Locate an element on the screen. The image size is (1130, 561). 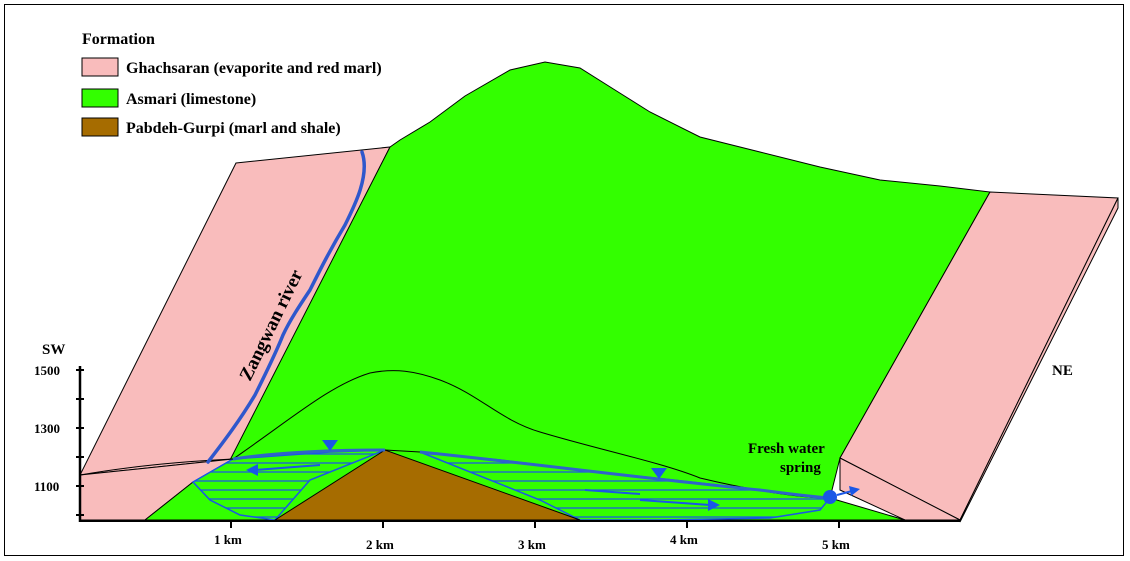
y-tick-label-1300: 1300 is located at coordinates (47, 428).